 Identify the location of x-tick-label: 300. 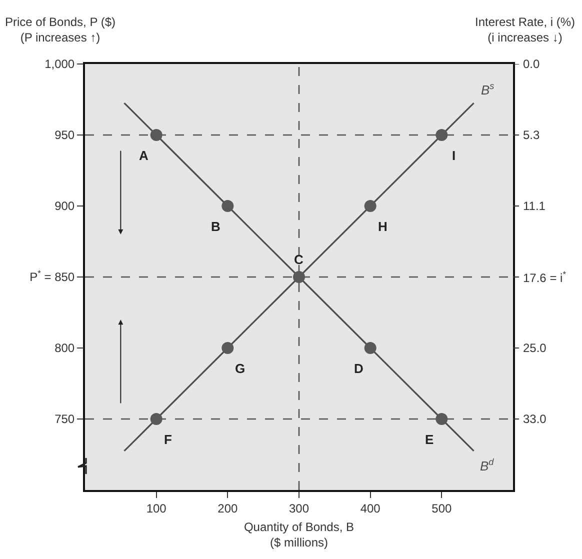
(299, 508).